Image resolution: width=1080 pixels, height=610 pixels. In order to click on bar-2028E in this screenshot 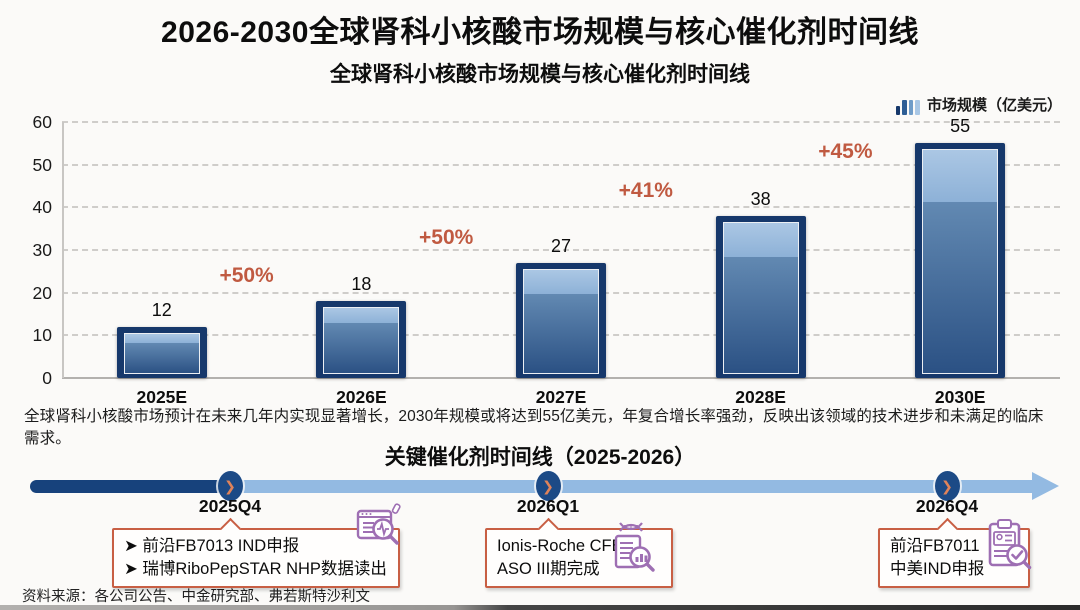, I will do `click(760, 296)`.